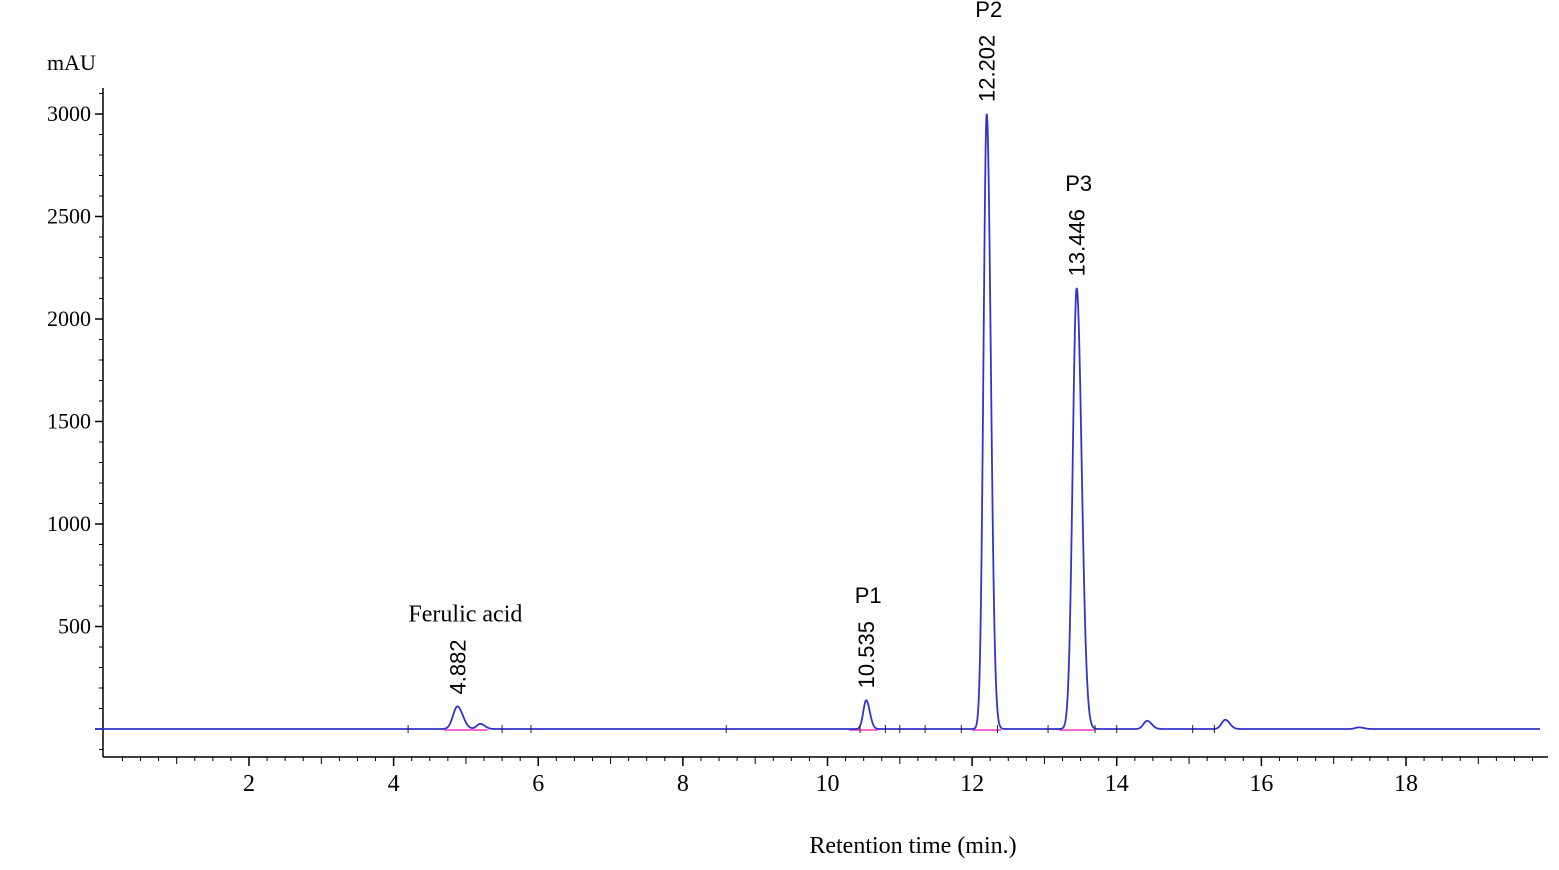 Image resolution: width=1559 pixels, height=870 pixels. I want to click on peak-retention-time-label: 4.882, so click(457, 666).